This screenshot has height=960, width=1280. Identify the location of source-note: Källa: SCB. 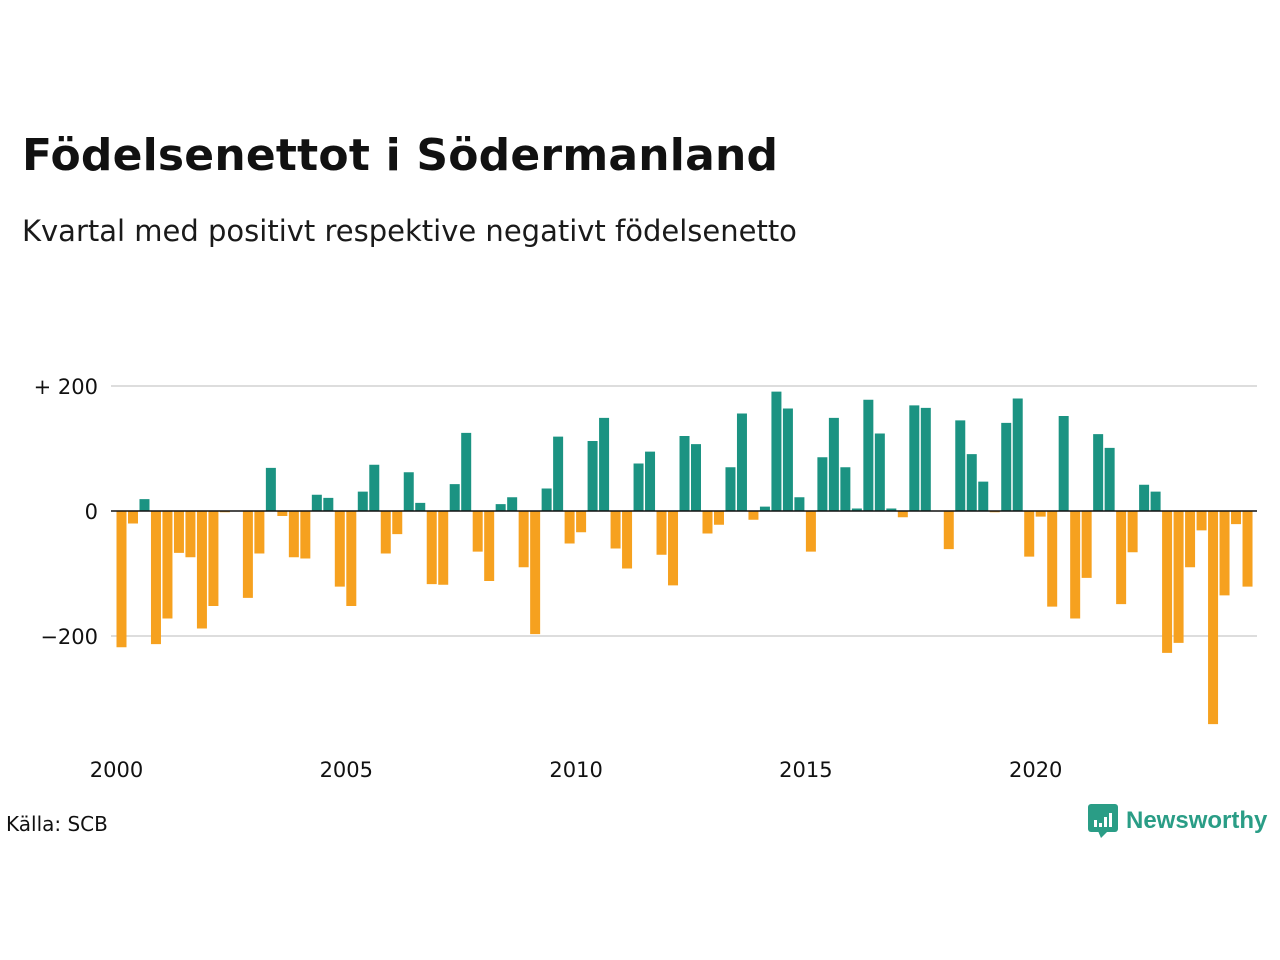
(57, 824).